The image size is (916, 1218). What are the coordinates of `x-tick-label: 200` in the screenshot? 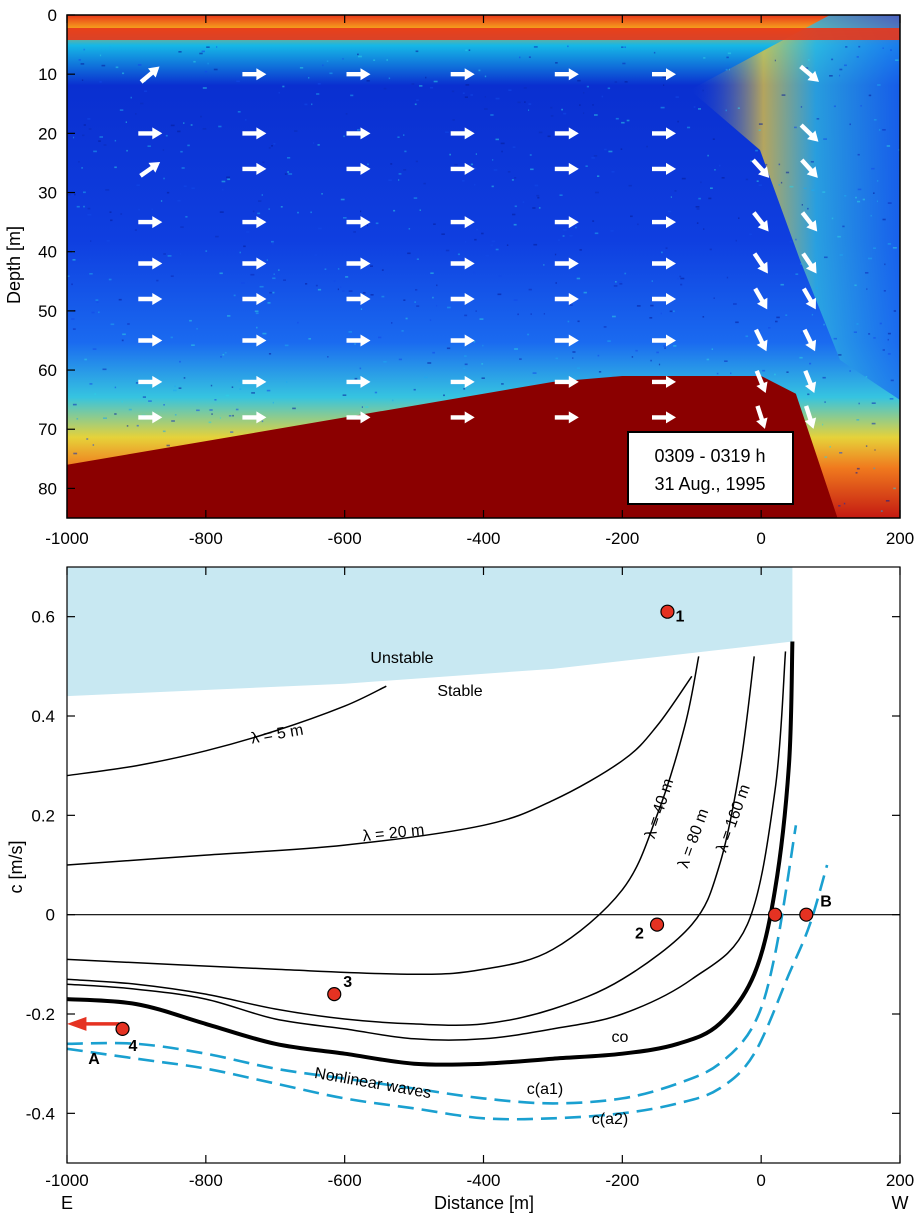 It's located at (900, 1180).